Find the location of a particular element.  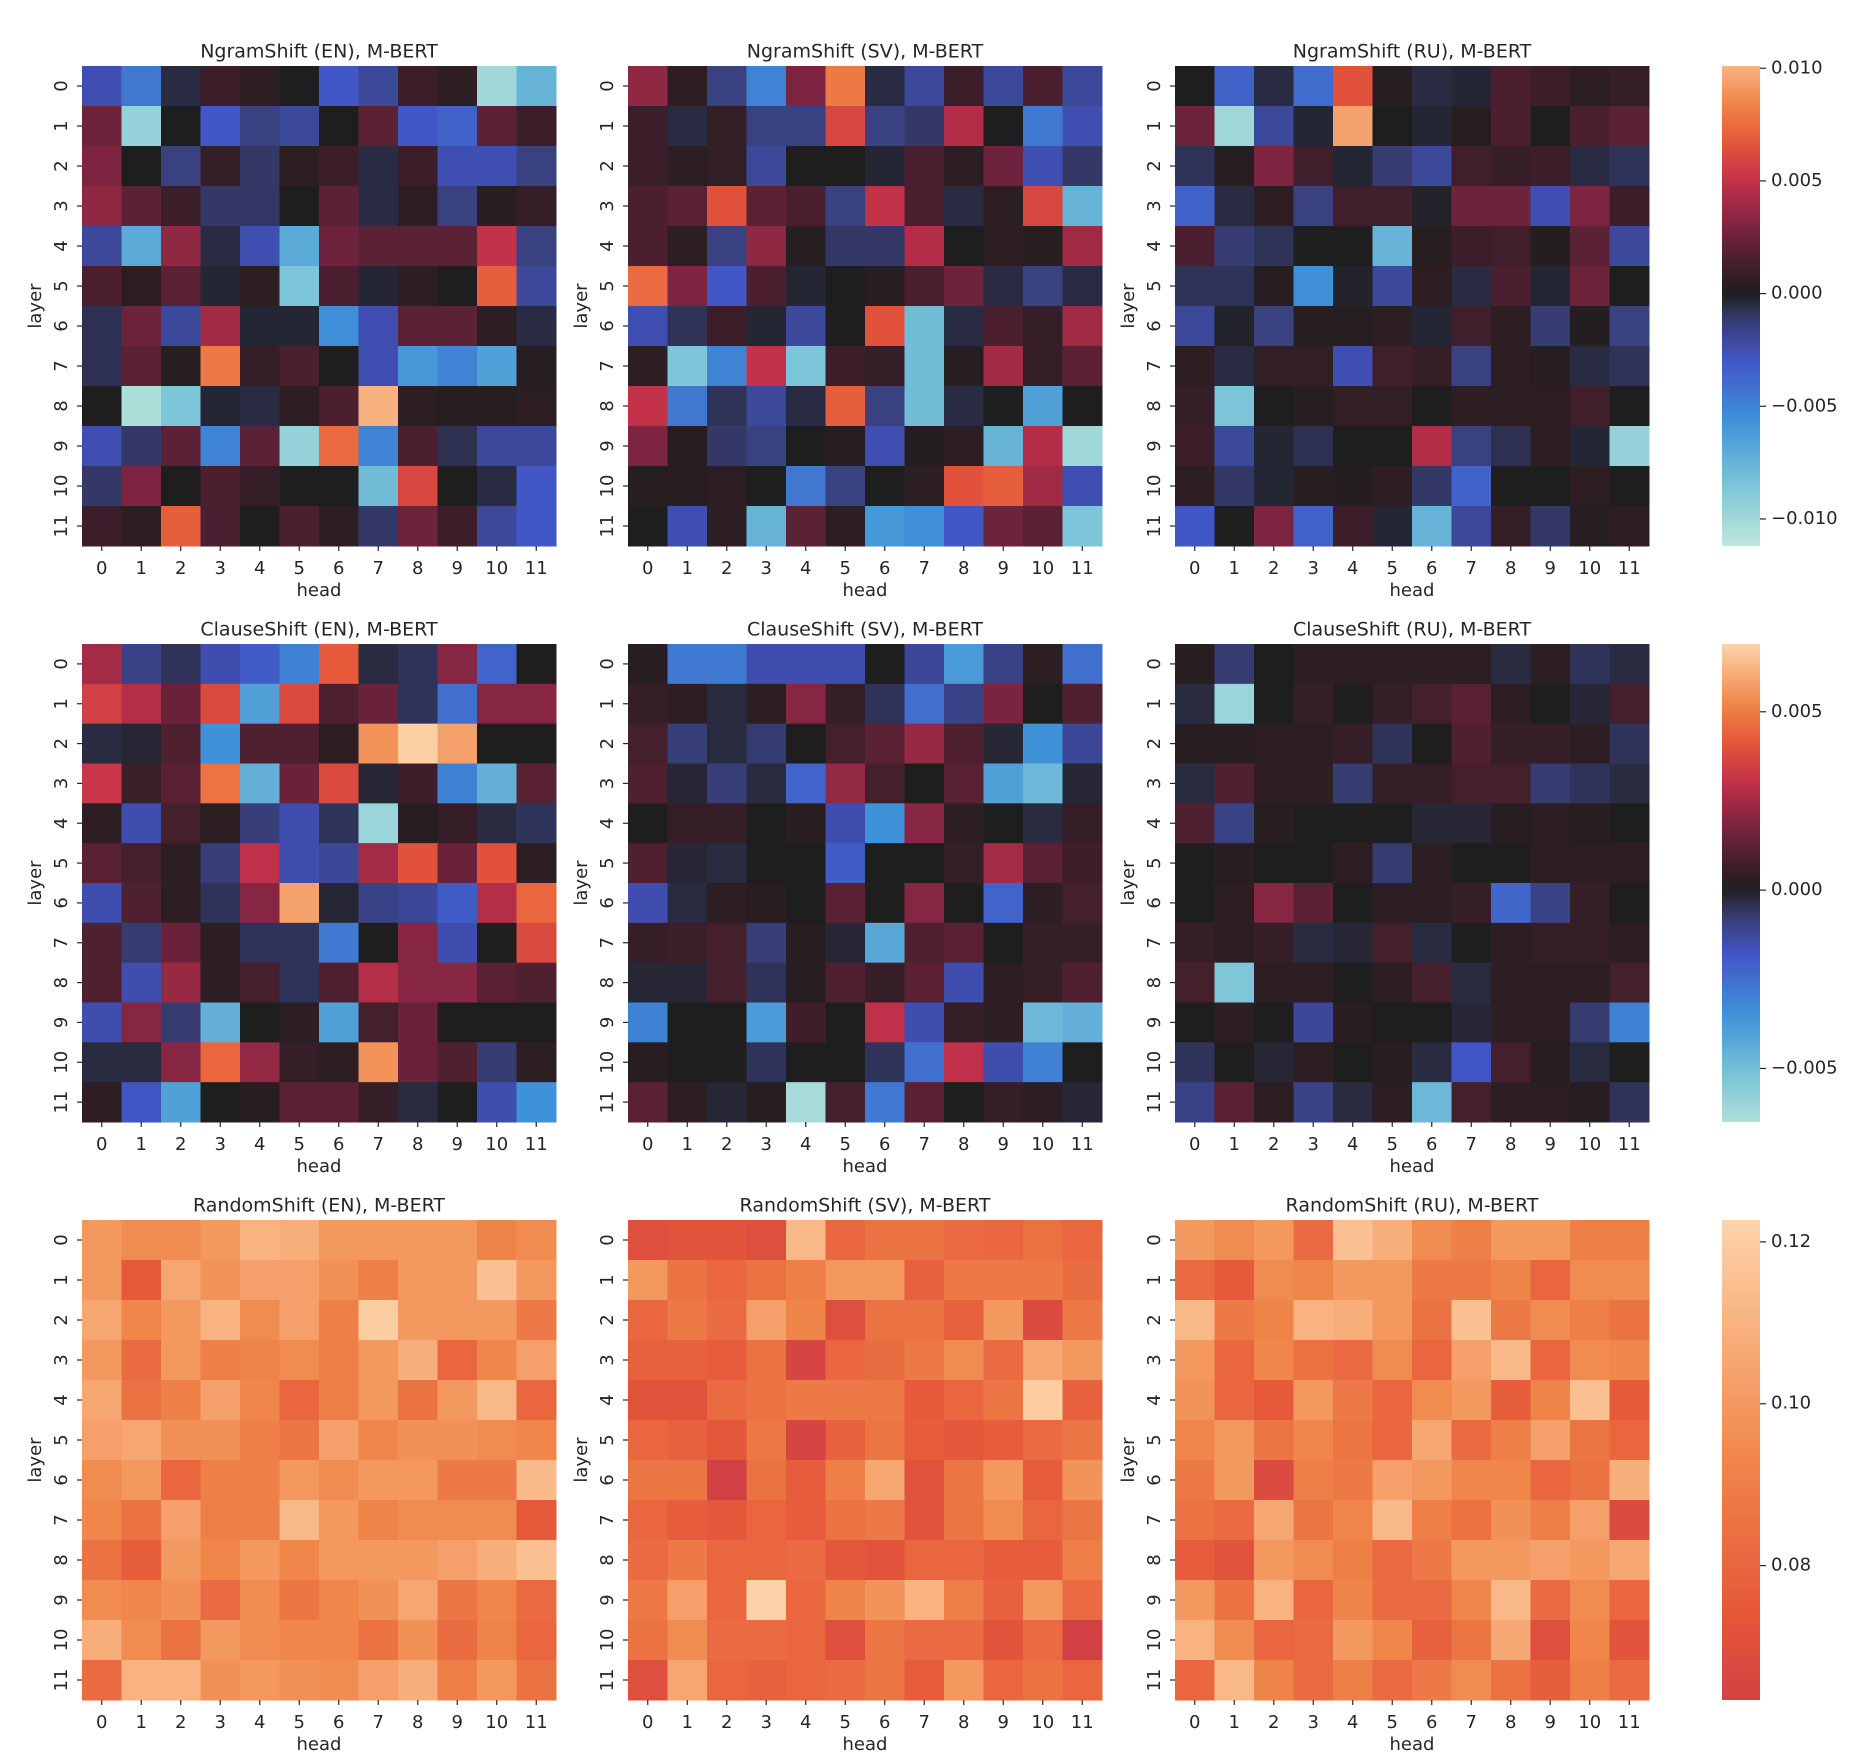

y-tick-label: 11 is located at coordinates (607, 526).